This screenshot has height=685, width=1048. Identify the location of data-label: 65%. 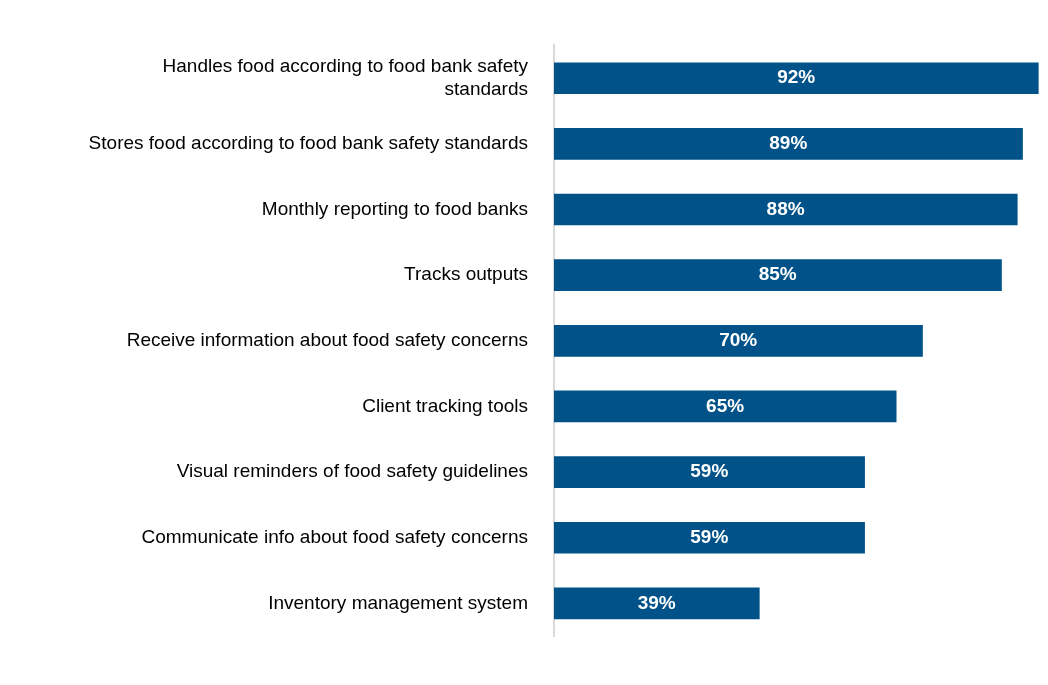
(725, 405).